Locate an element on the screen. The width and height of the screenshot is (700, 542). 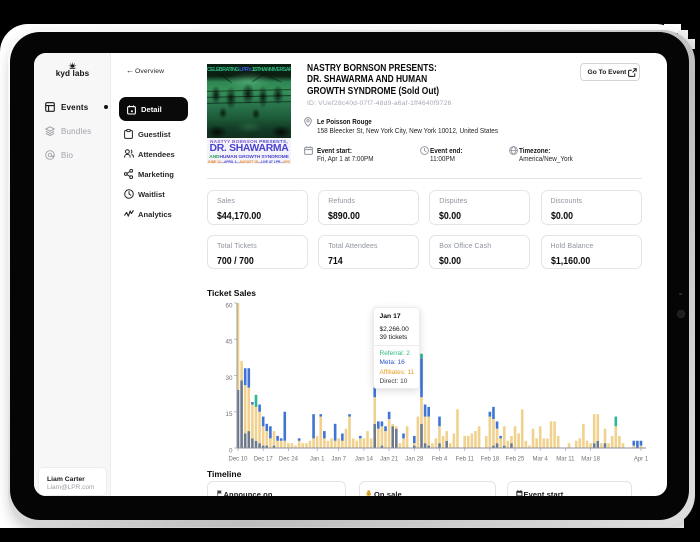
svg-text: Feb 25 is located at coordinates (515, 459).